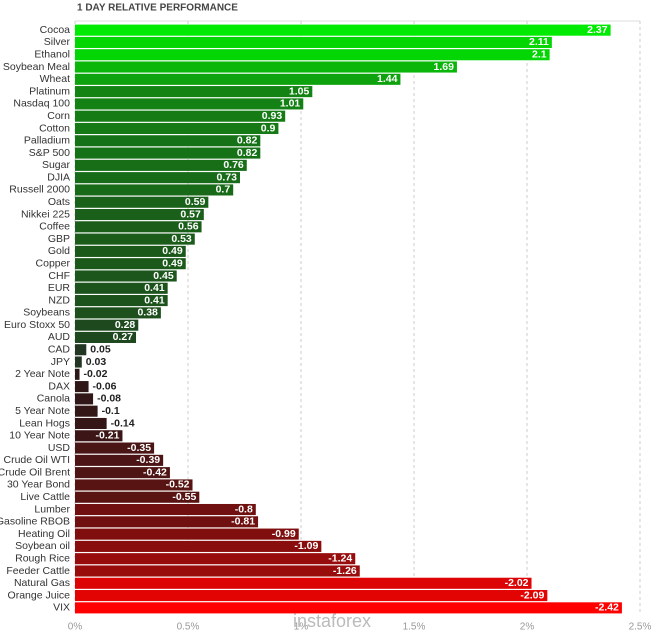 The image size is (665, 639). What do you see at coordinates (148, 460) in the screenshot?
I see `value-label: -0.39` at bounding box center [148, 460].